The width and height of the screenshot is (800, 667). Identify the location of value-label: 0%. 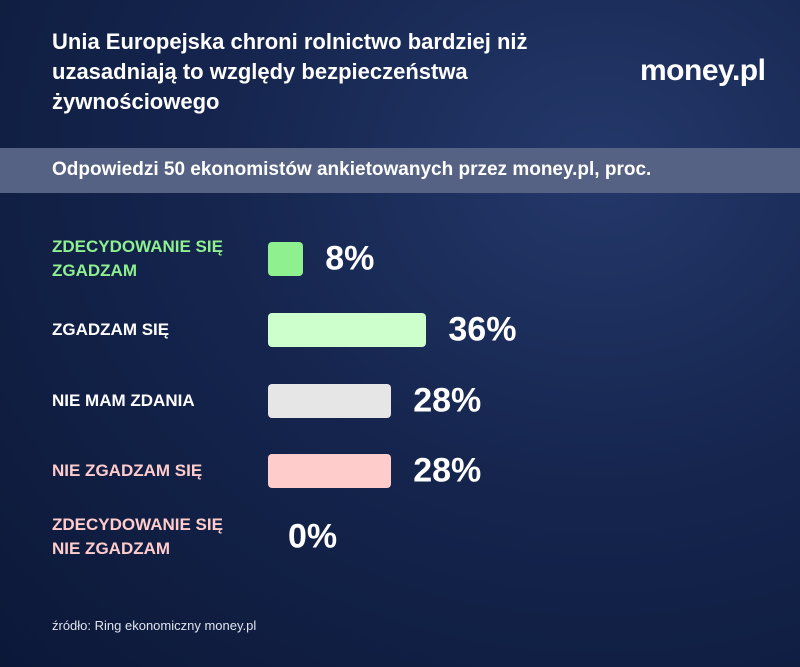
(313, 536).